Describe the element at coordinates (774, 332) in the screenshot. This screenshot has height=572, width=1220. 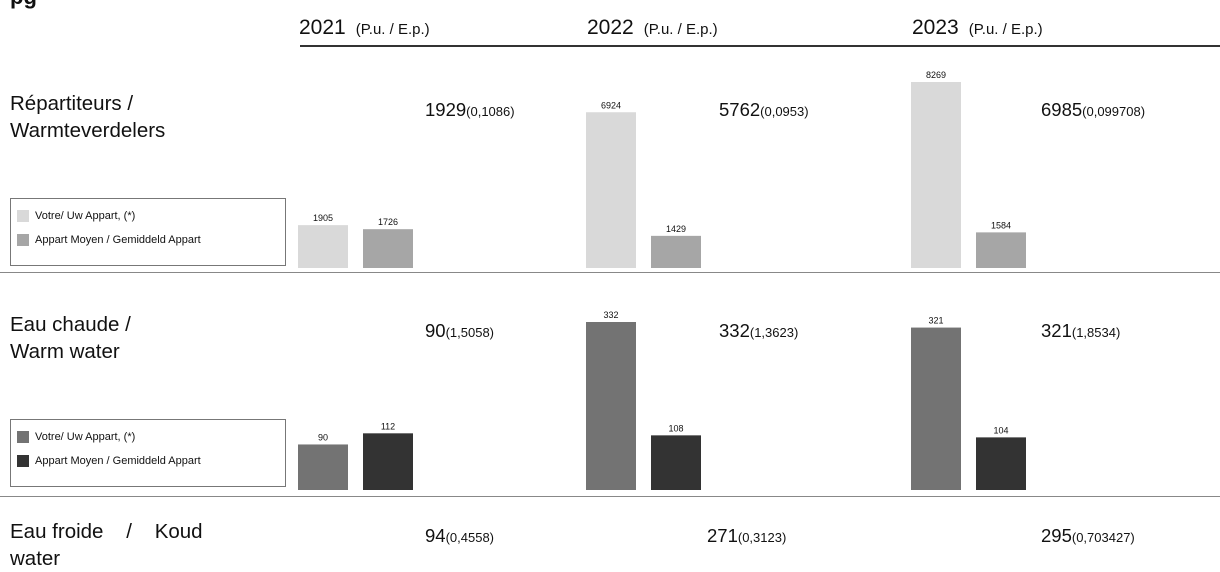
I see `total-ratio: (1,3623)` at that location.